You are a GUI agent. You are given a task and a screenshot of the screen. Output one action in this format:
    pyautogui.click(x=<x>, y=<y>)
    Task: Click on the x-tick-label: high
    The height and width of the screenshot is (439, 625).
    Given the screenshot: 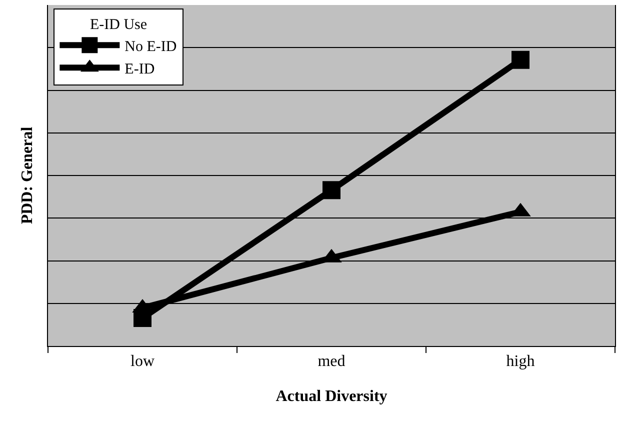 What is the action you would take?
    pyautogui.click(x=520, y=361)
    